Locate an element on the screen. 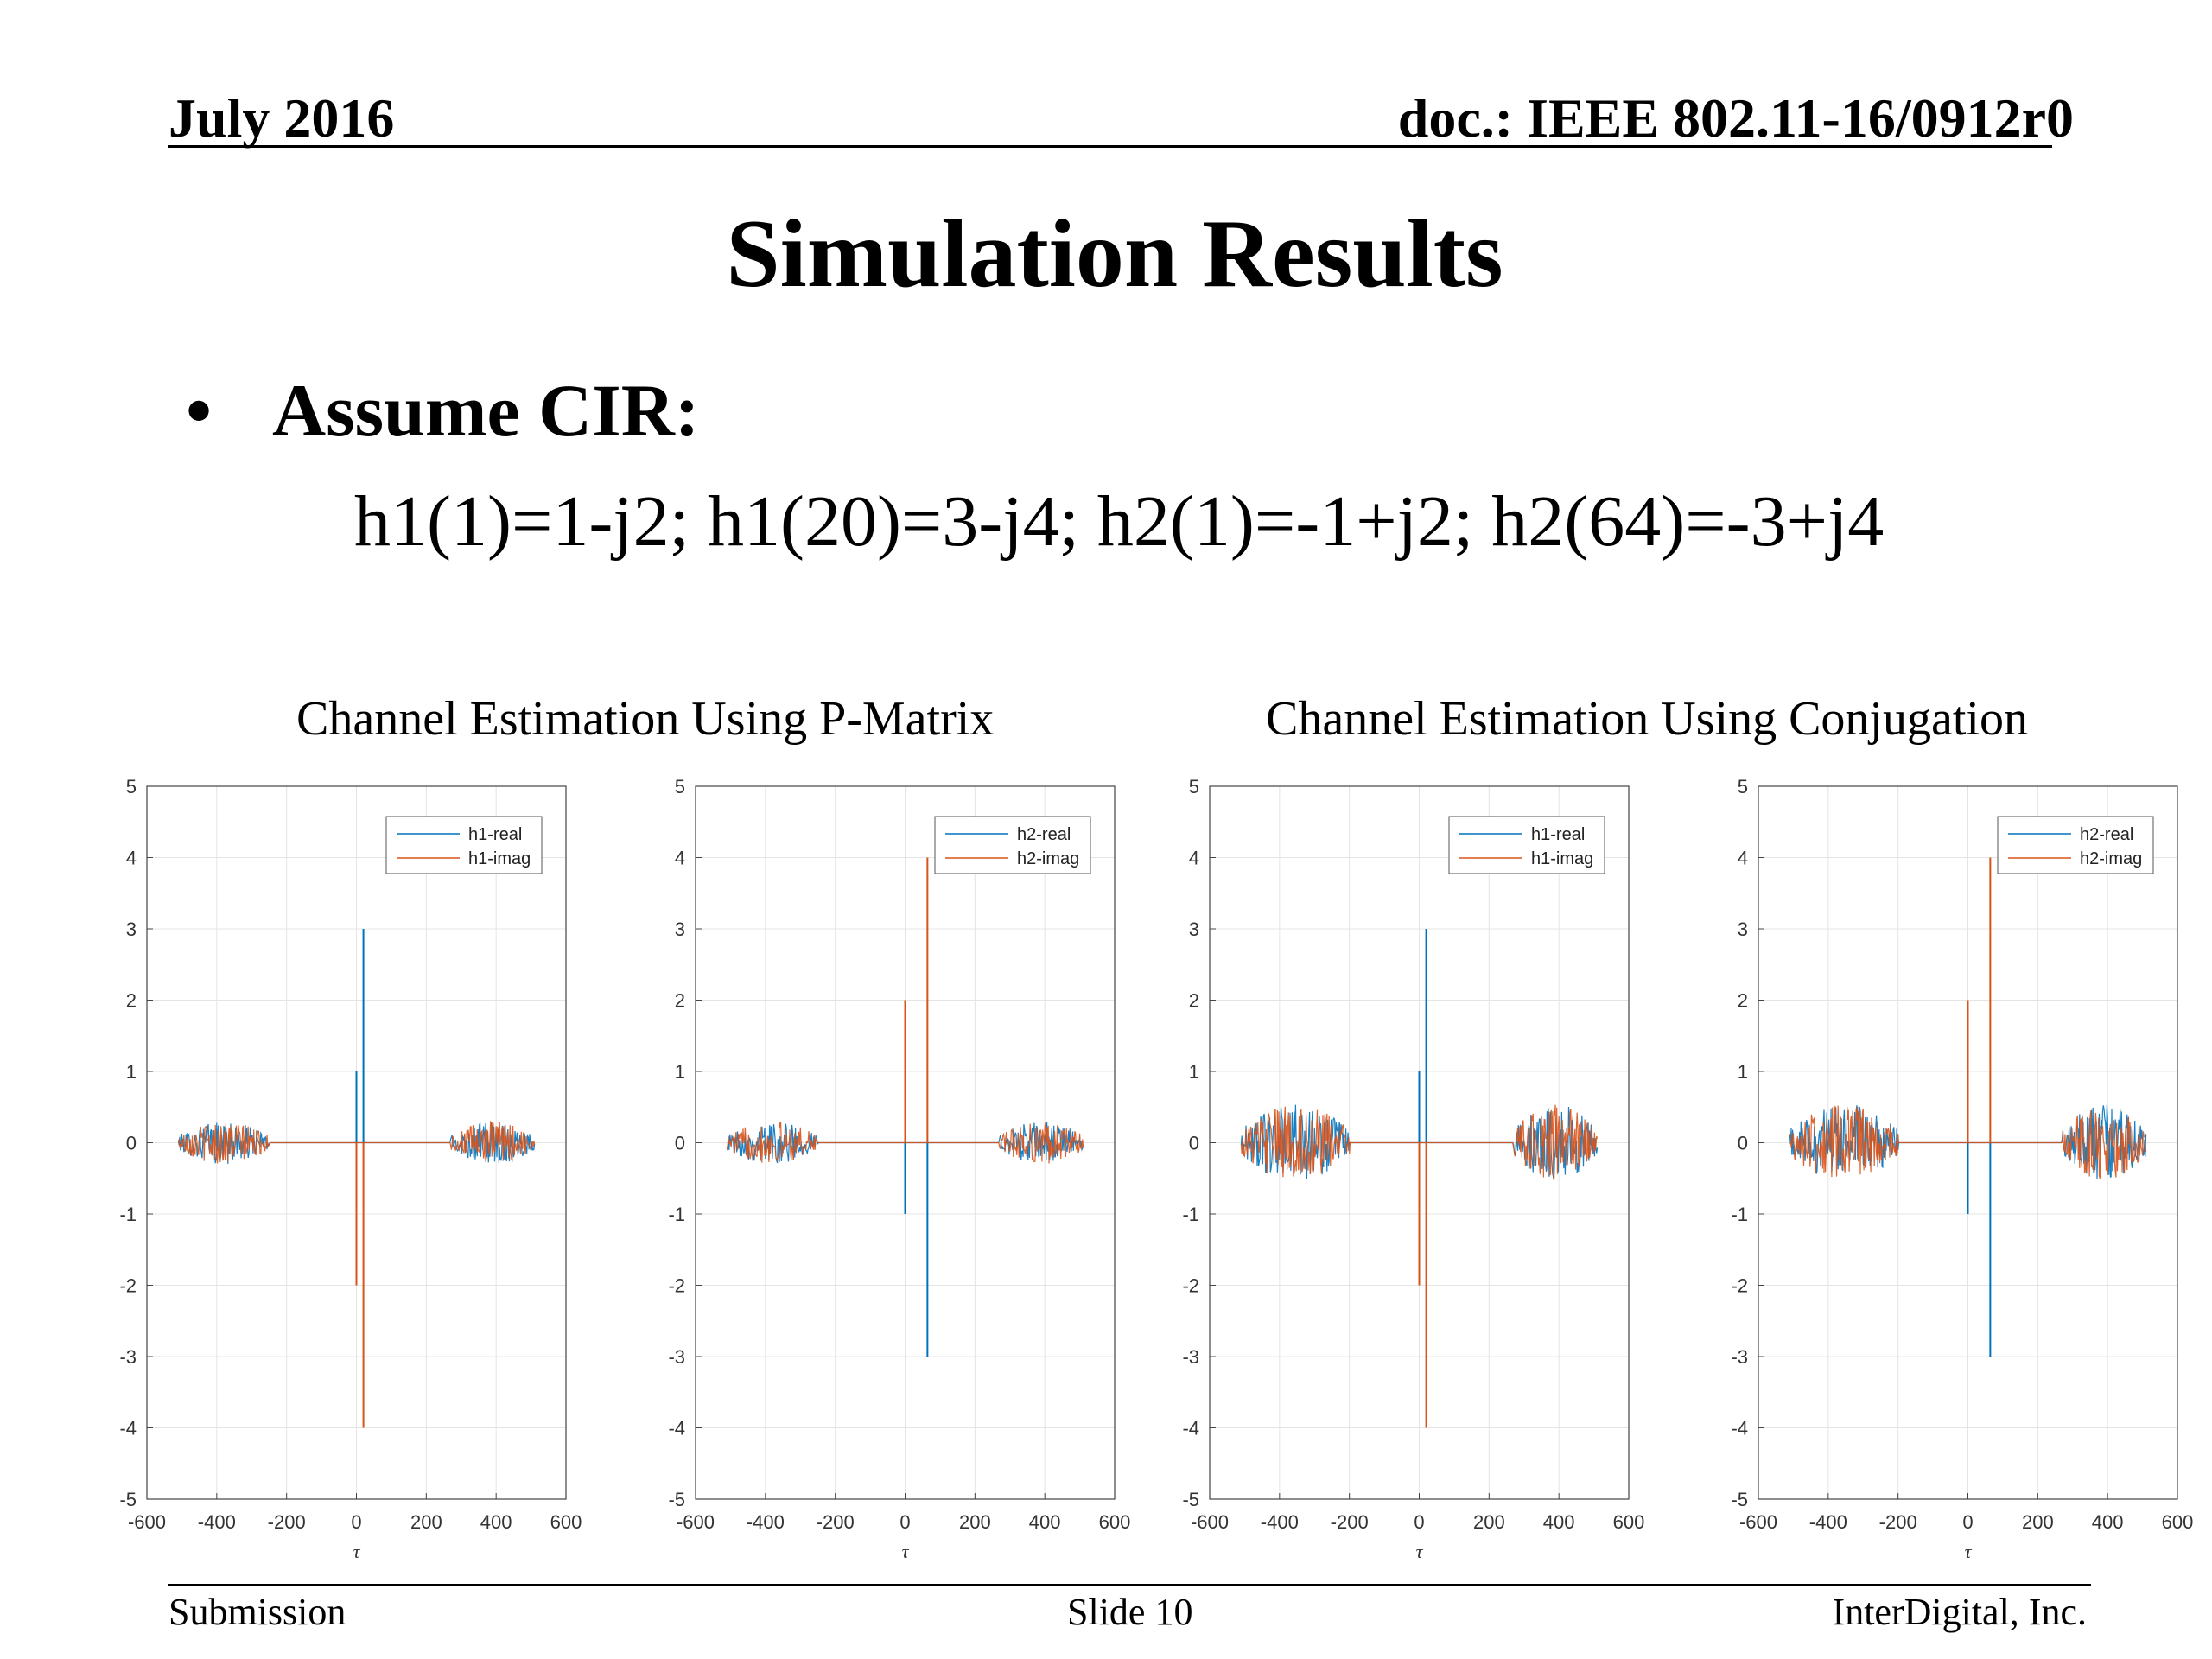 The height and width of the screenshot is (1659, 2212). footer-company: InterDigital, Inc. is located at coordinates (1959, 1612).